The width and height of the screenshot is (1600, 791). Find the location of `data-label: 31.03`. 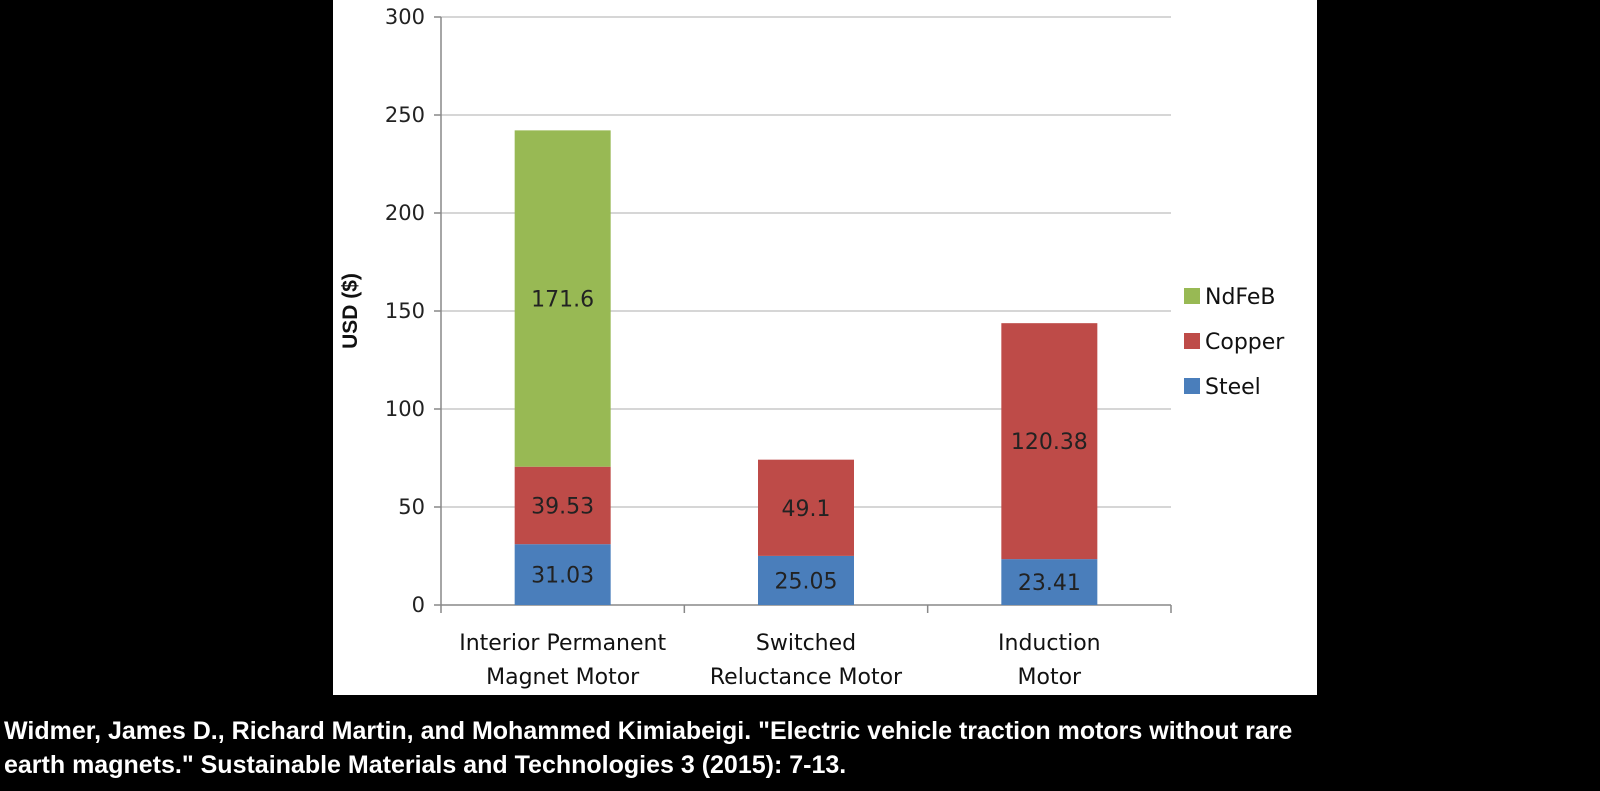

data-label: 31.03 is located at coordinates (562, 576).